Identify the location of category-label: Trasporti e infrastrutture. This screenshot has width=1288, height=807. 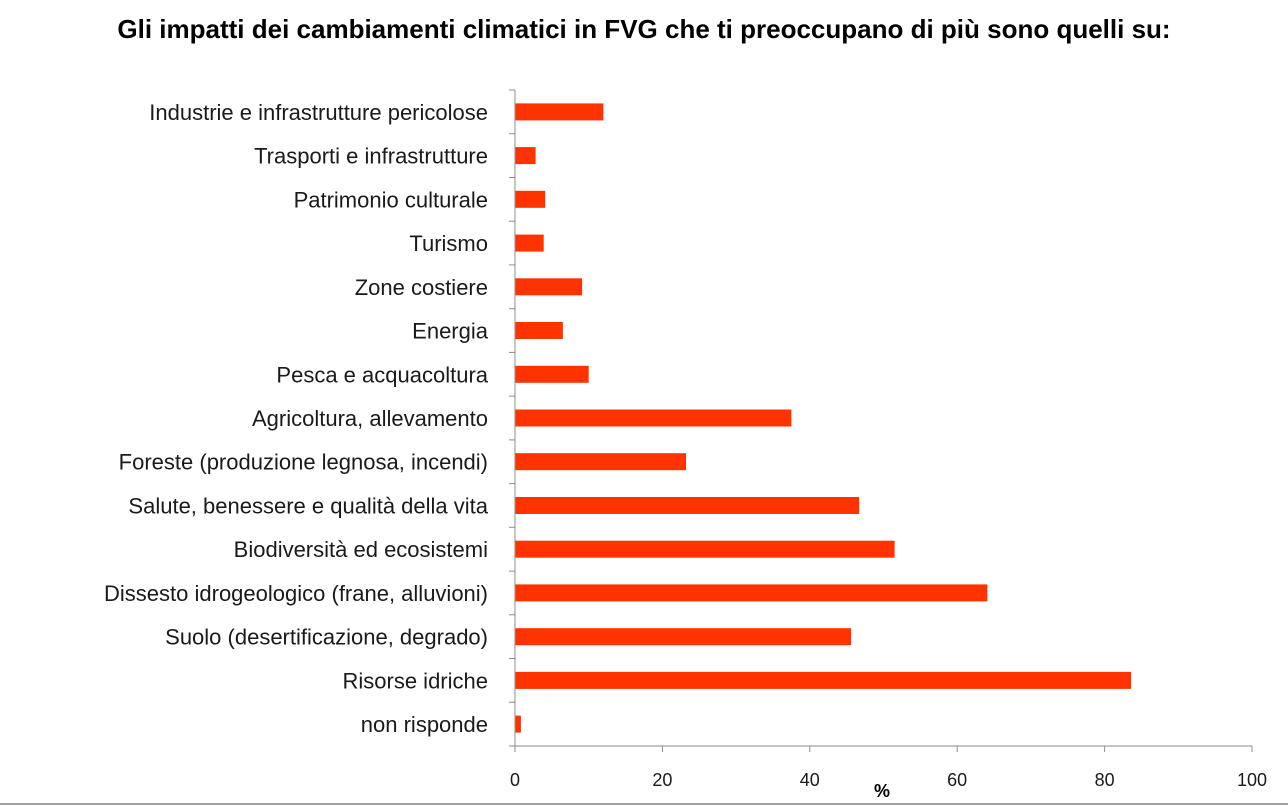
(371, 156).